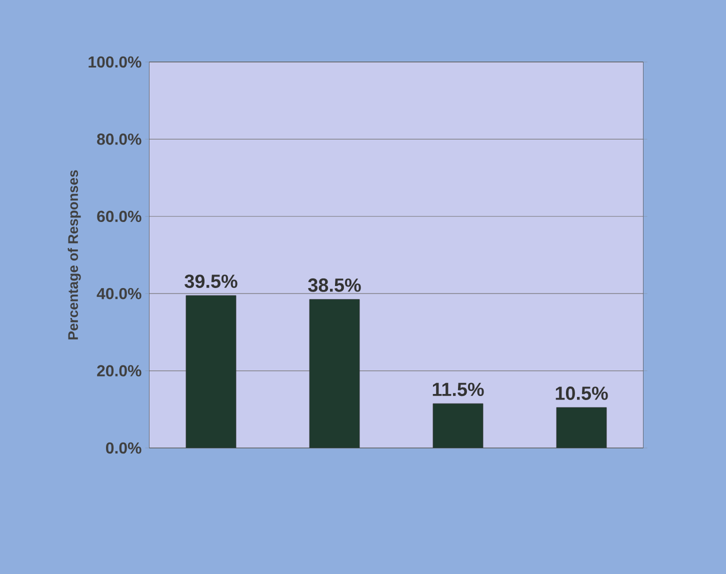 The width and height of the screenshot is (726, 574). Describe the element at coordinates (334, 285) in the screenshot. I see `data-label: 38.5%` at that location.